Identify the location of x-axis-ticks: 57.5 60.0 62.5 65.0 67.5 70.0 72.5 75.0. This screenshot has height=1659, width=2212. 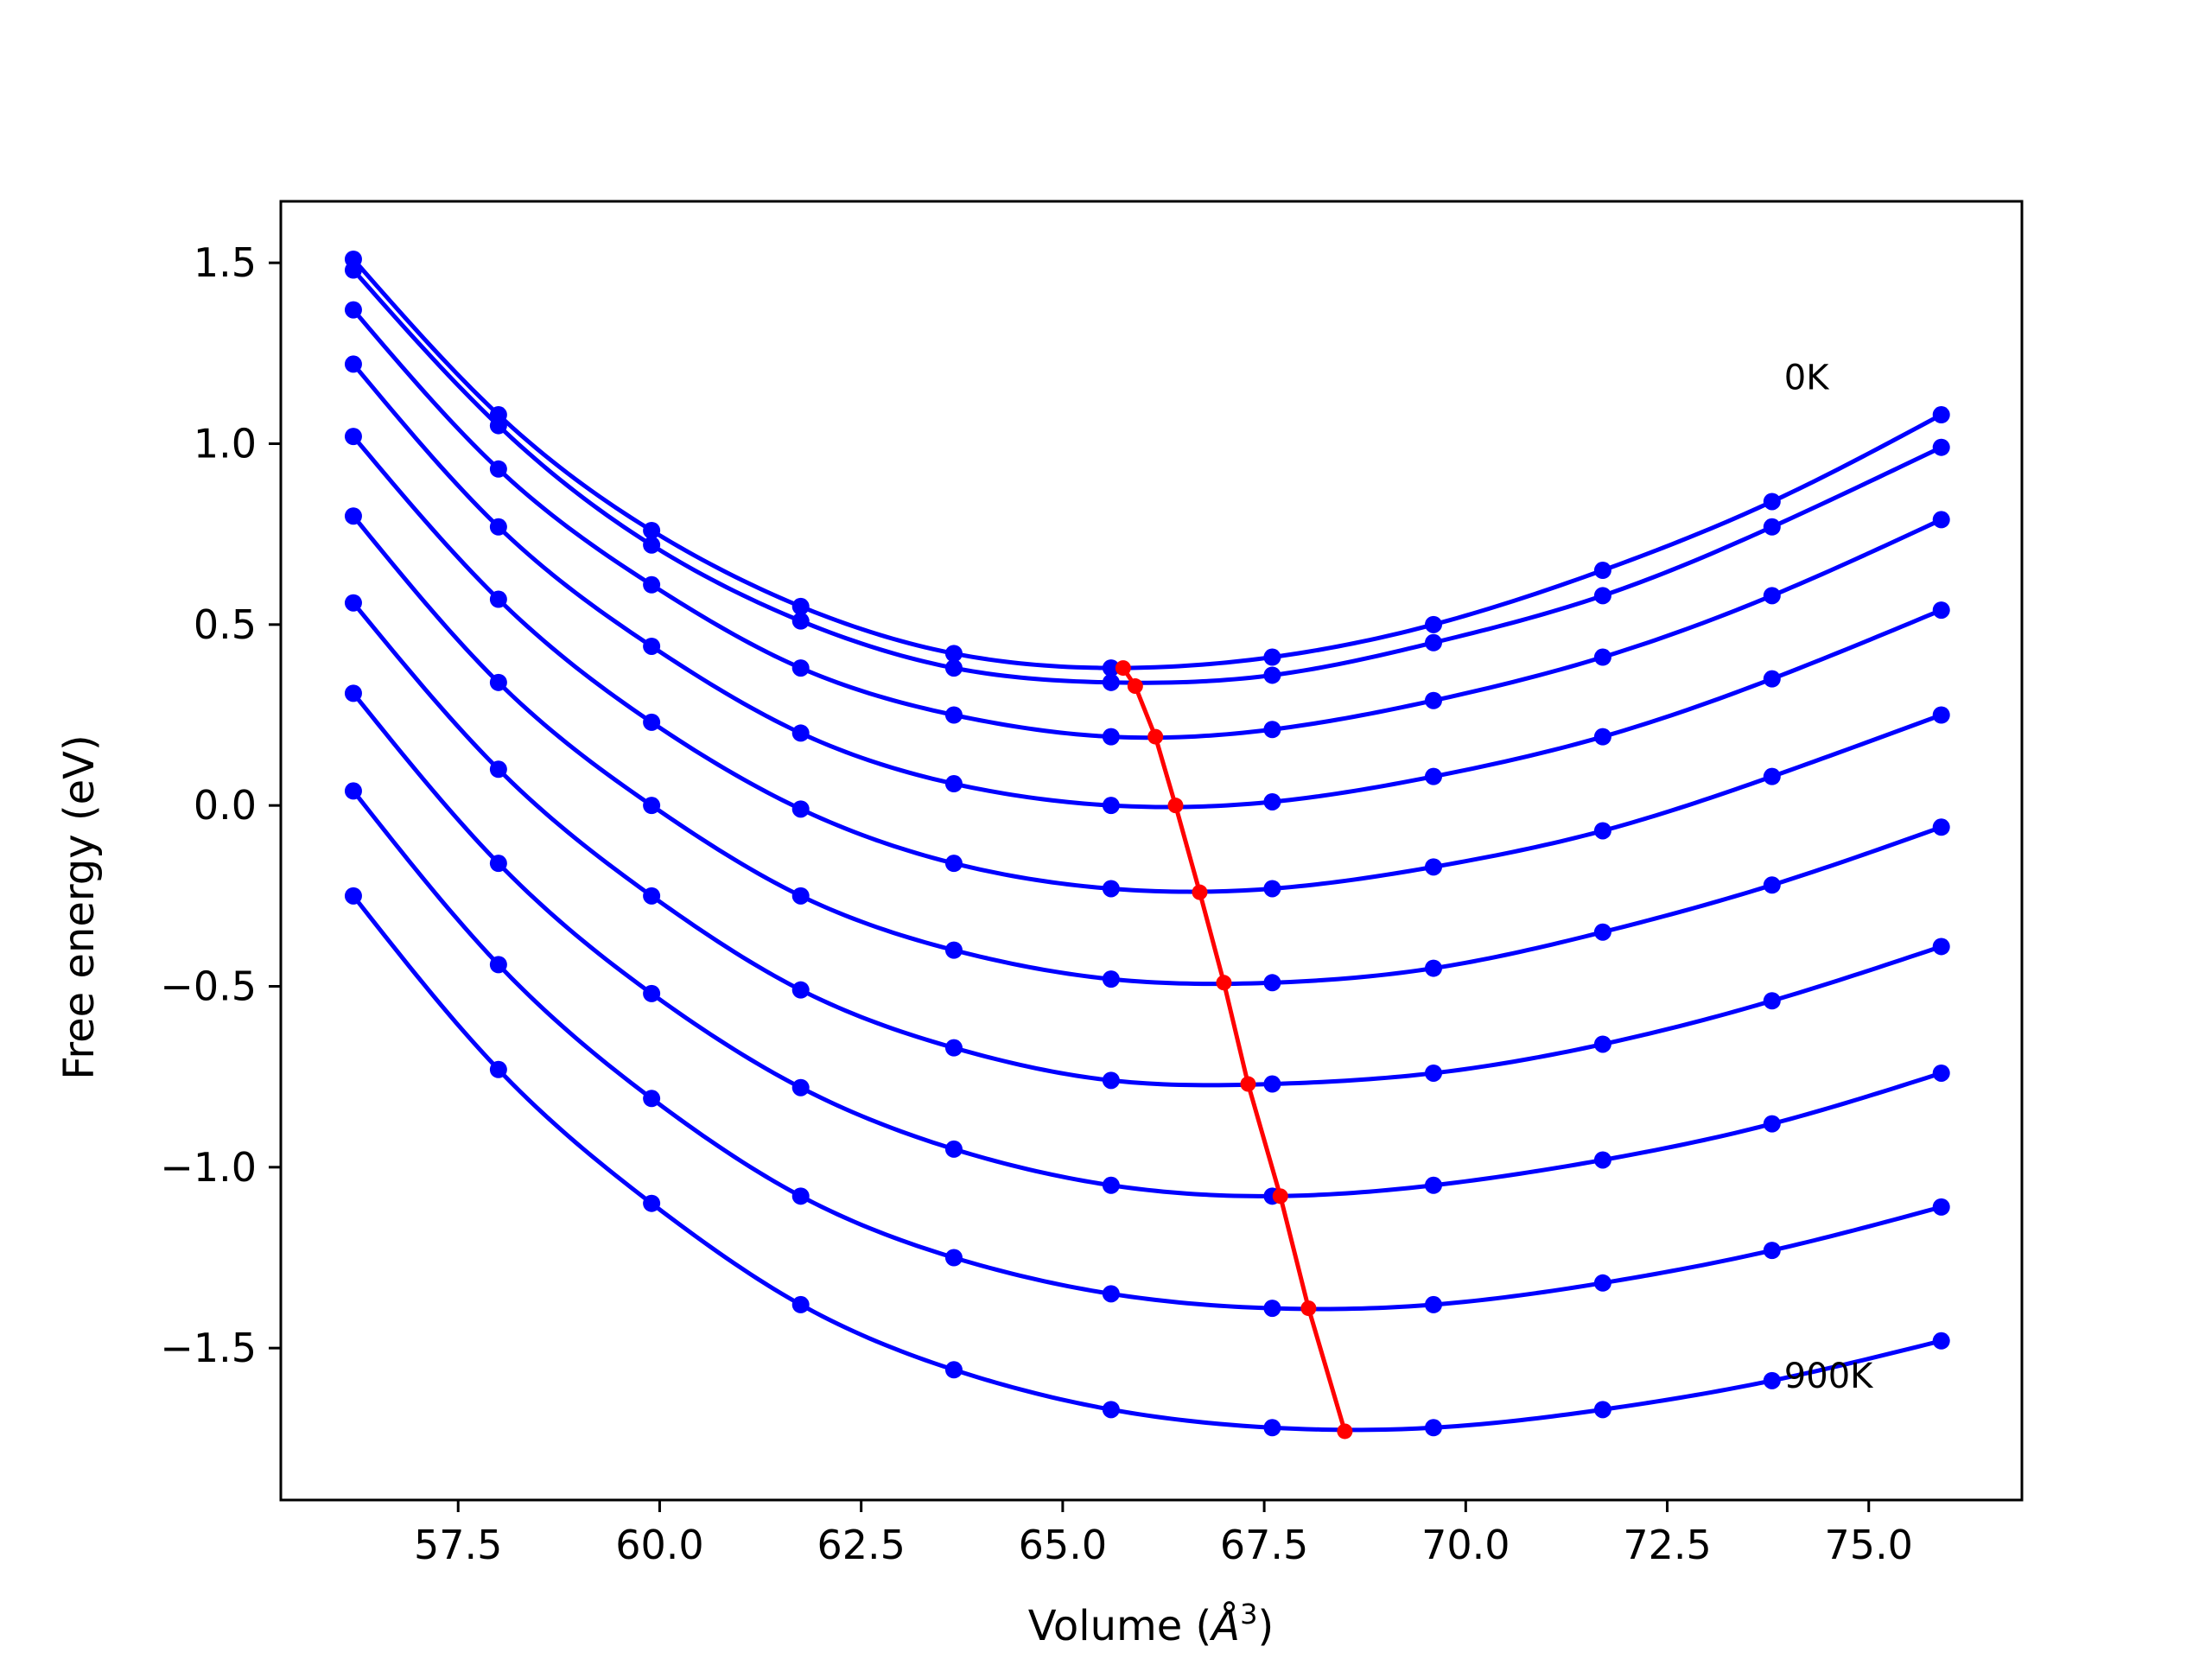
(1163, 1534).